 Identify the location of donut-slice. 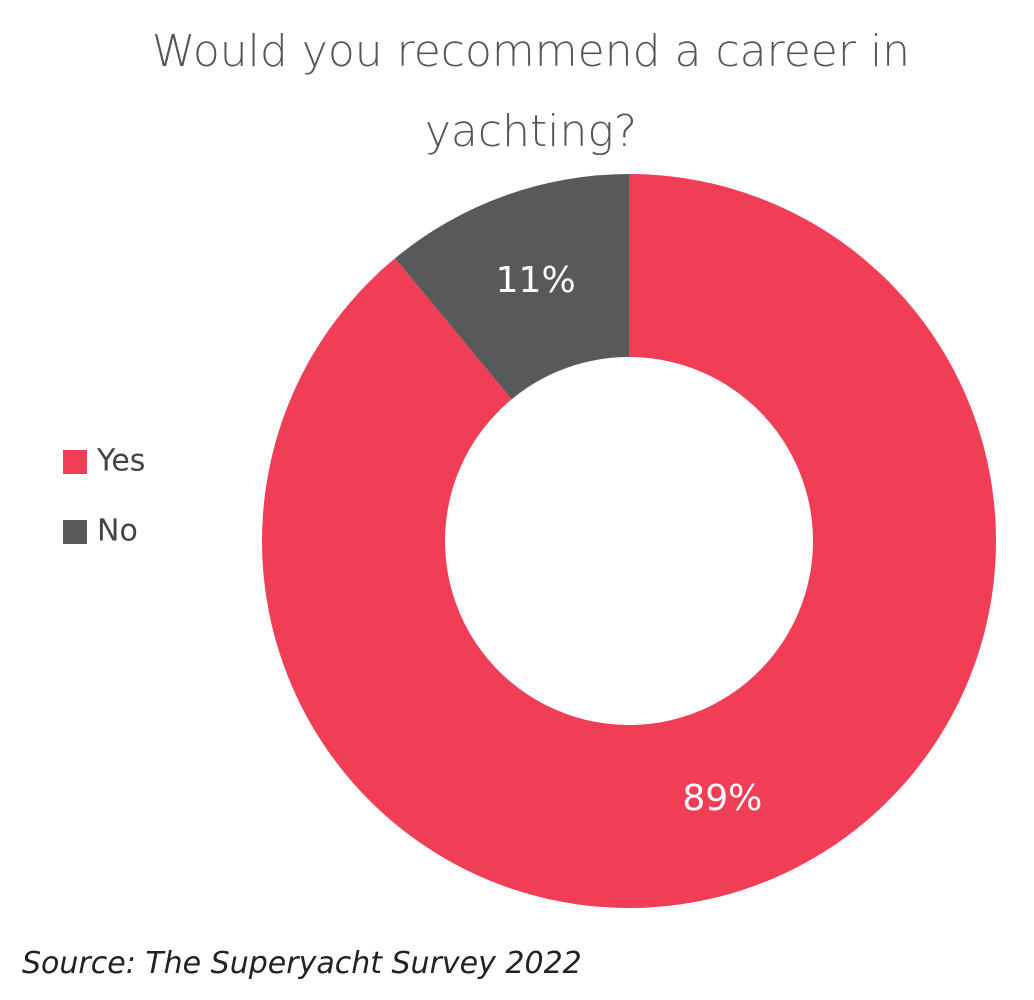
(512, 287).